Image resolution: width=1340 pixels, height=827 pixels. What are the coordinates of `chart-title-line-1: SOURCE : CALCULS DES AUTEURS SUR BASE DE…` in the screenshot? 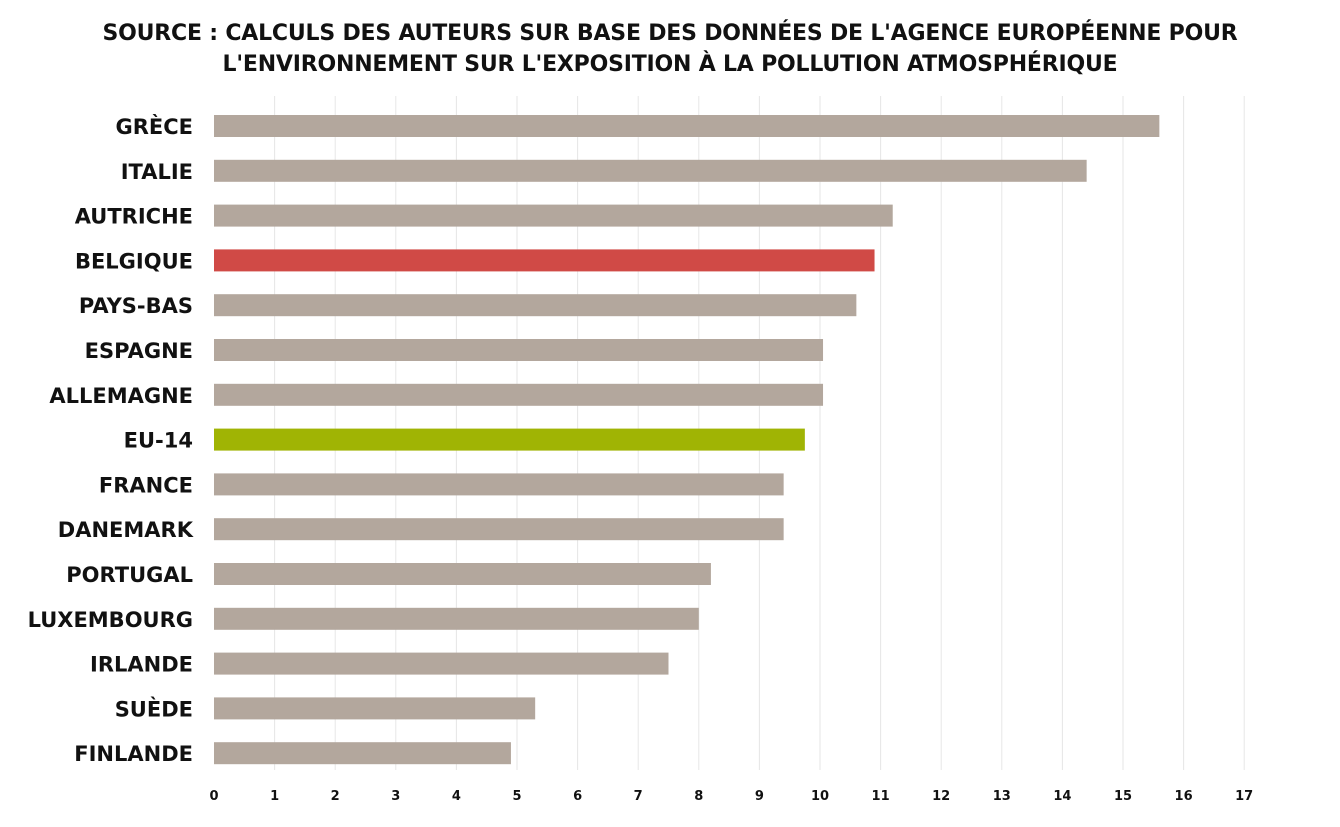 It's located at (670, 33).